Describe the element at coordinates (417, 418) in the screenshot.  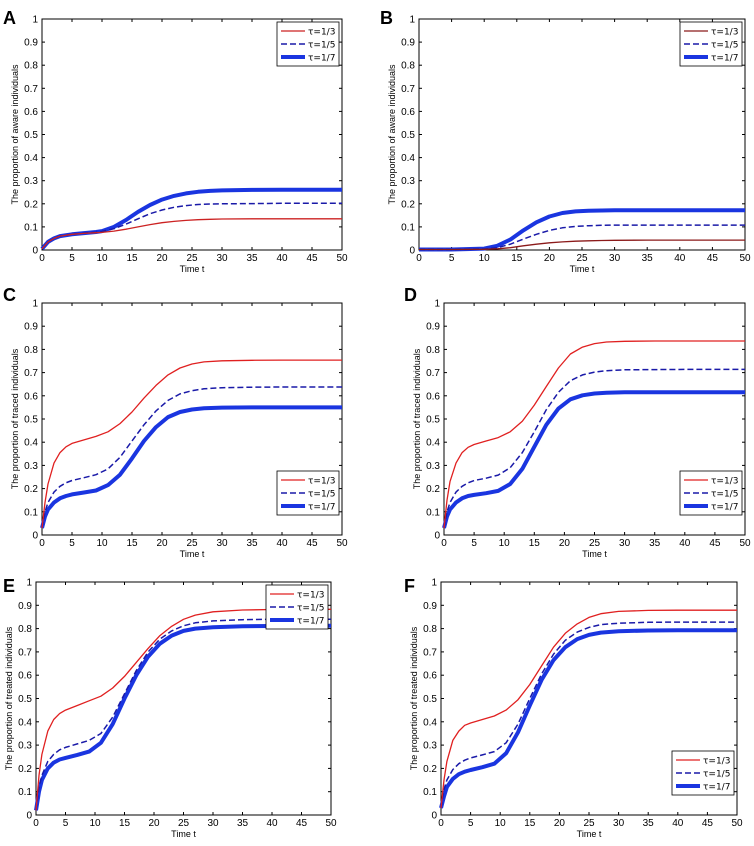
I see `y-axis-title: The proportion of traced individuals` at that location.